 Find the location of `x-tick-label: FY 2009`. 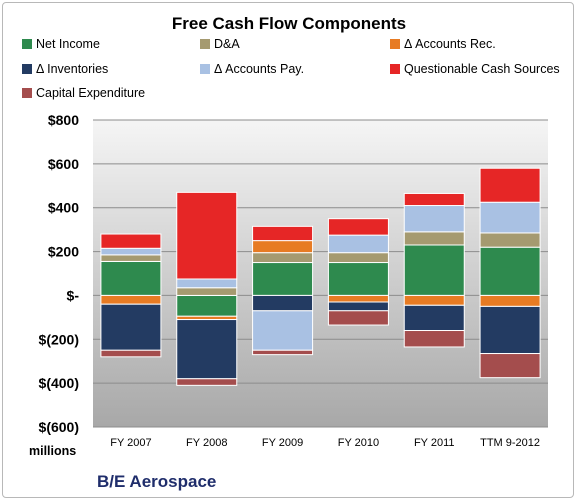

x-tick-label: FY 2009 is located at coordinates (282, 443).